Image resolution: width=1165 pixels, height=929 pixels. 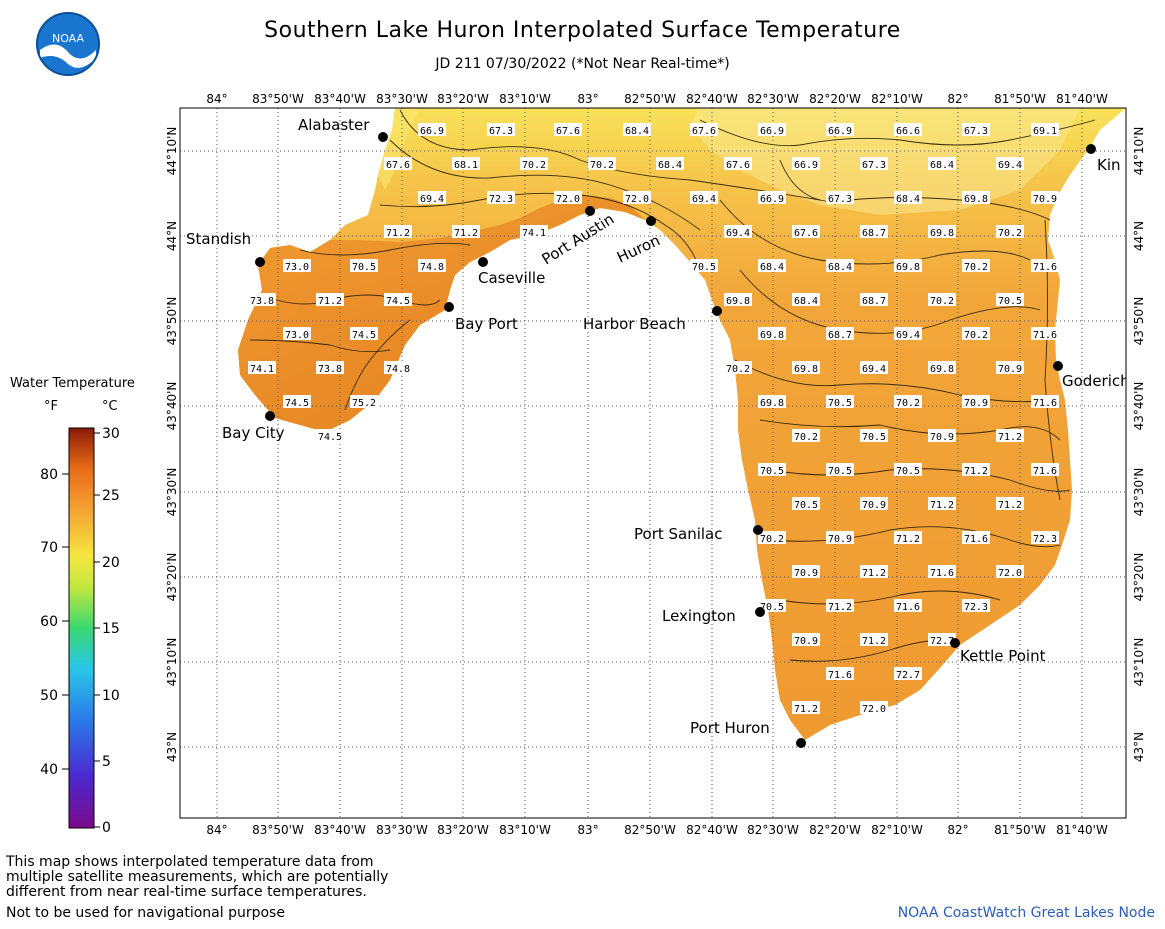 I want to click on noaa-logo: NOAA, so click(x=68, y=44).